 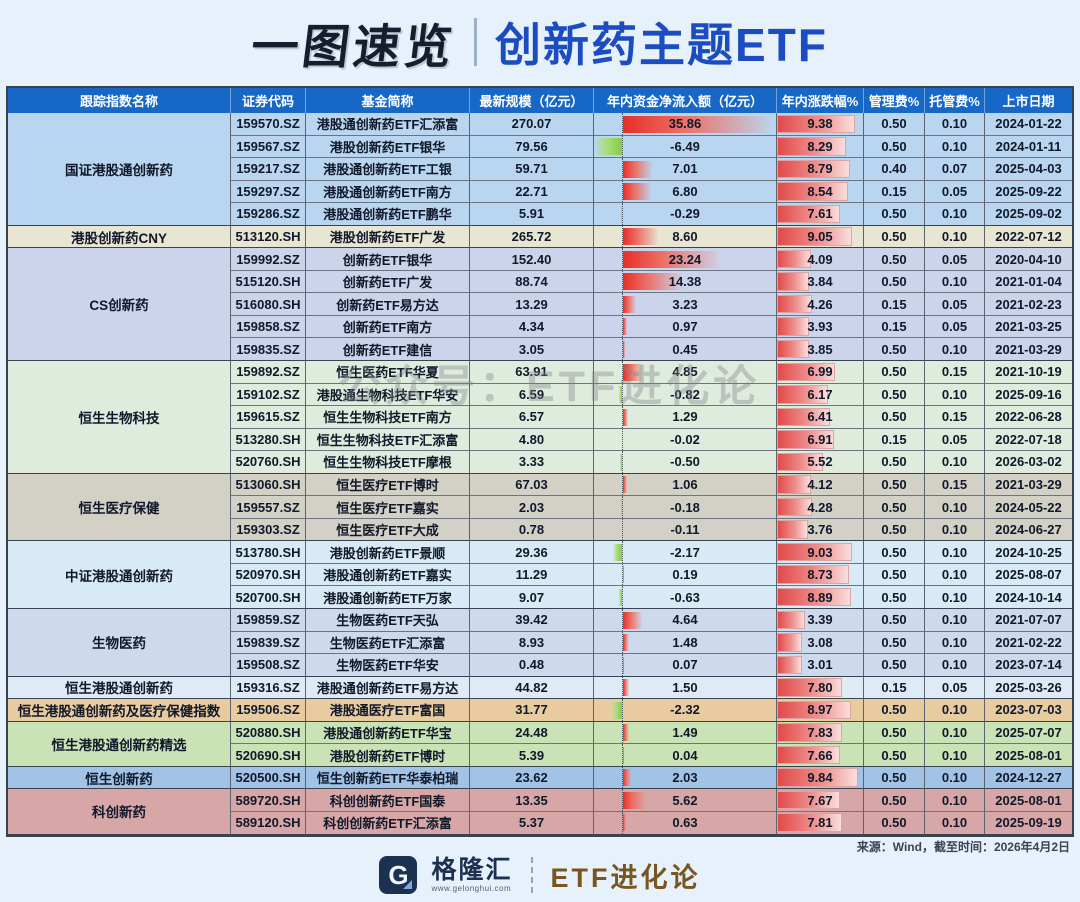 What do you see at coordinates (531, 394) in the screenshot?
I see `cell-value: 6.59` at bounding box center [531, 394].